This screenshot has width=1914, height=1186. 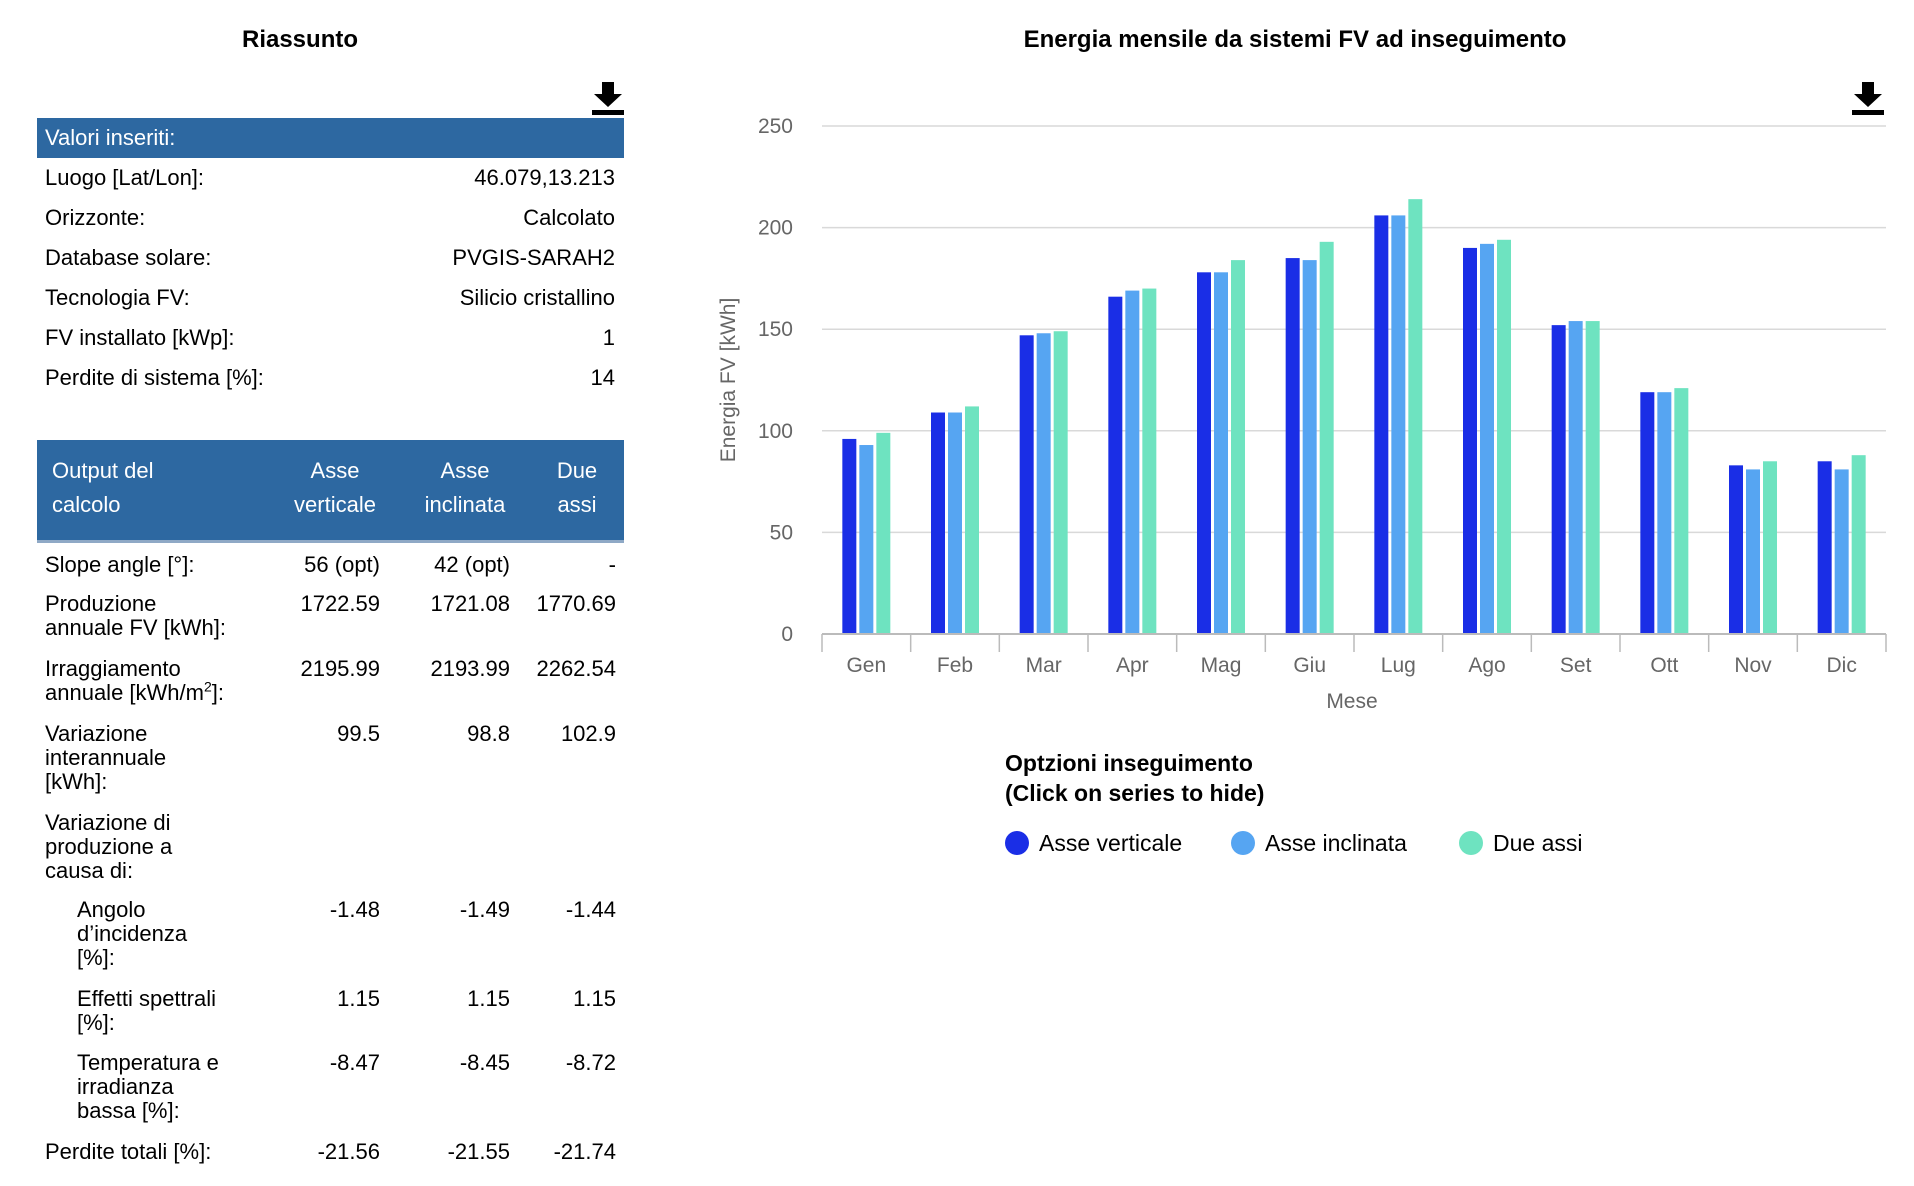 What do you see at coordinates (1115, 465) in the screenshot?
I see `bar-asse-verticale-apr` at bounding box center [1115, 465].